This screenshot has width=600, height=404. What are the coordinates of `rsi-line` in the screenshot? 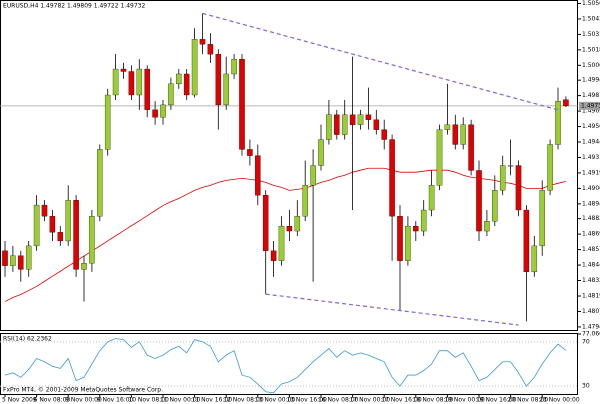 It's located at (285, 366).